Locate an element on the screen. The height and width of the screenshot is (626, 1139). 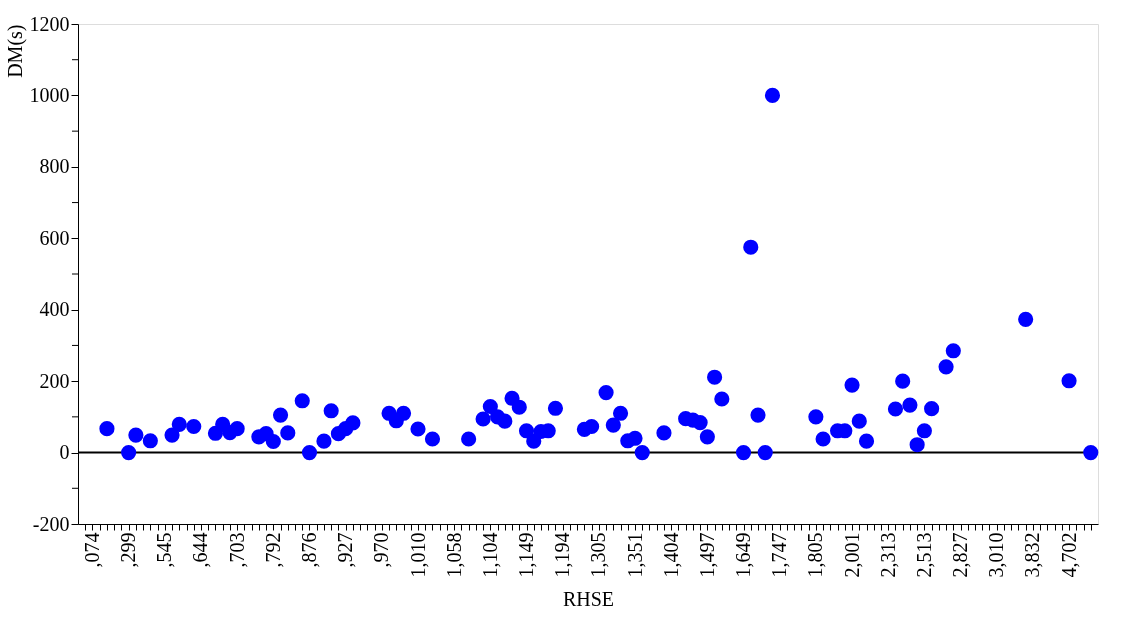
y-axis-title: DM(s) is located at coordinates (15, 51).